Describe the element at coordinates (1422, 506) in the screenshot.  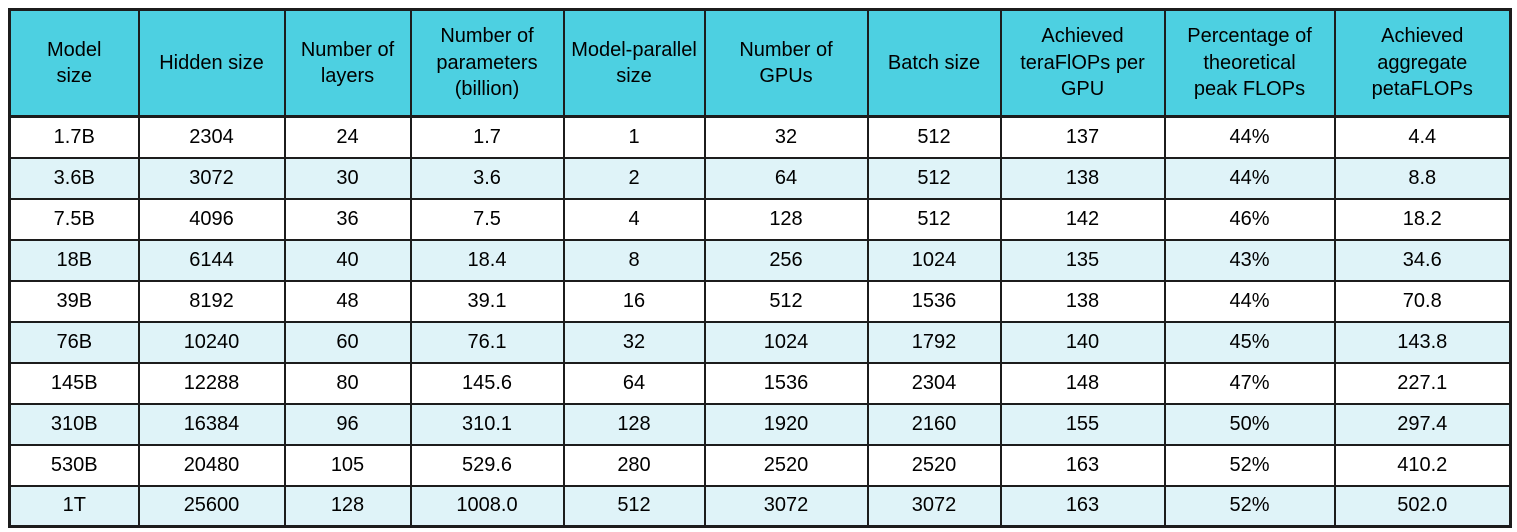
I see `table-cell: 502.0` at that location.